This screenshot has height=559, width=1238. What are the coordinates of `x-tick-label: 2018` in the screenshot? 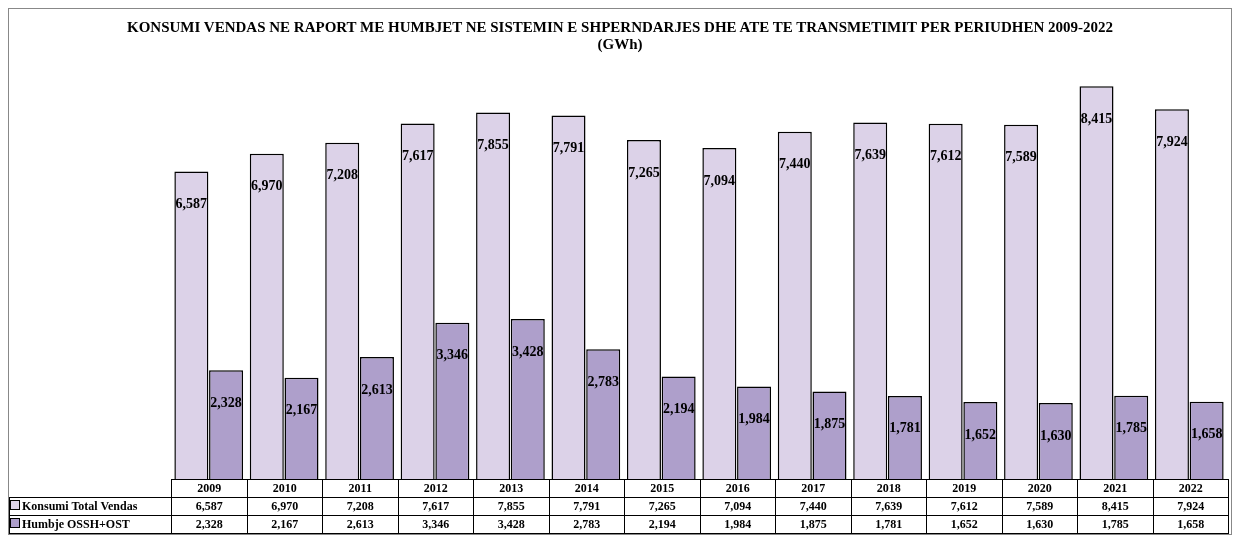 It's located at (889, 488).